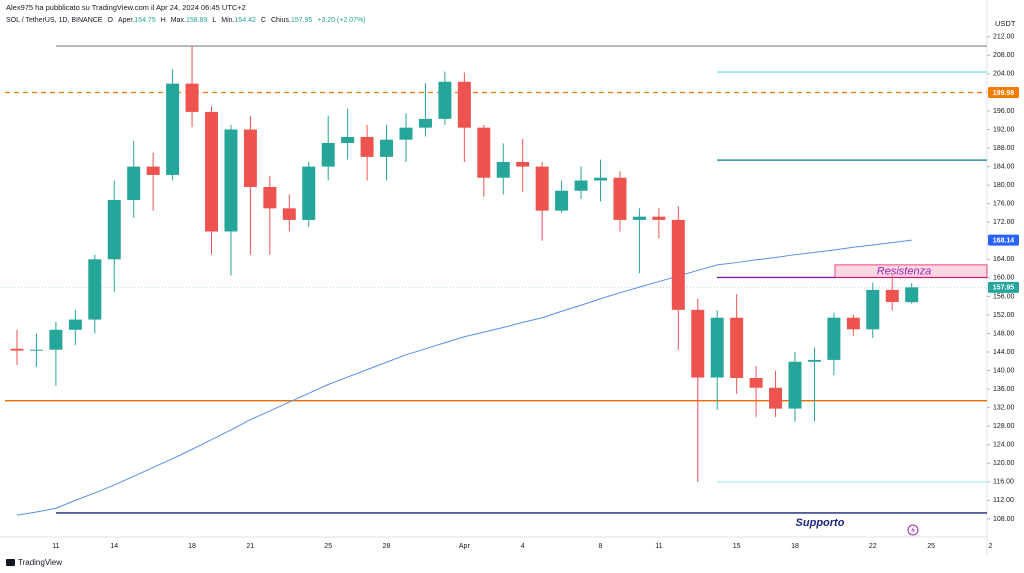 This screenshot has height=573, width=1024. What do you see at coordinates (281, 20) in the screenshot?
I see `ohlc-label: Chius.` at bounding box center [281, 20].